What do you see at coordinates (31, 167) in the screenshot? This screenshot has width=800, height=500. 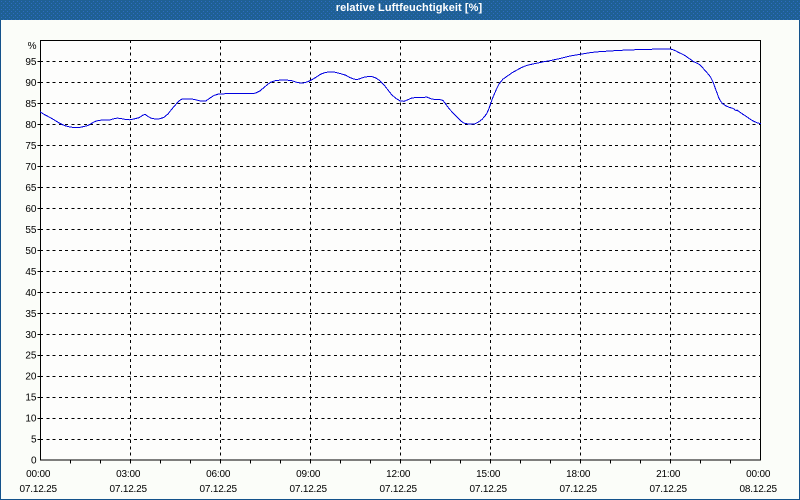 I see `svg-text: 70` at bounding box center [31, 167].